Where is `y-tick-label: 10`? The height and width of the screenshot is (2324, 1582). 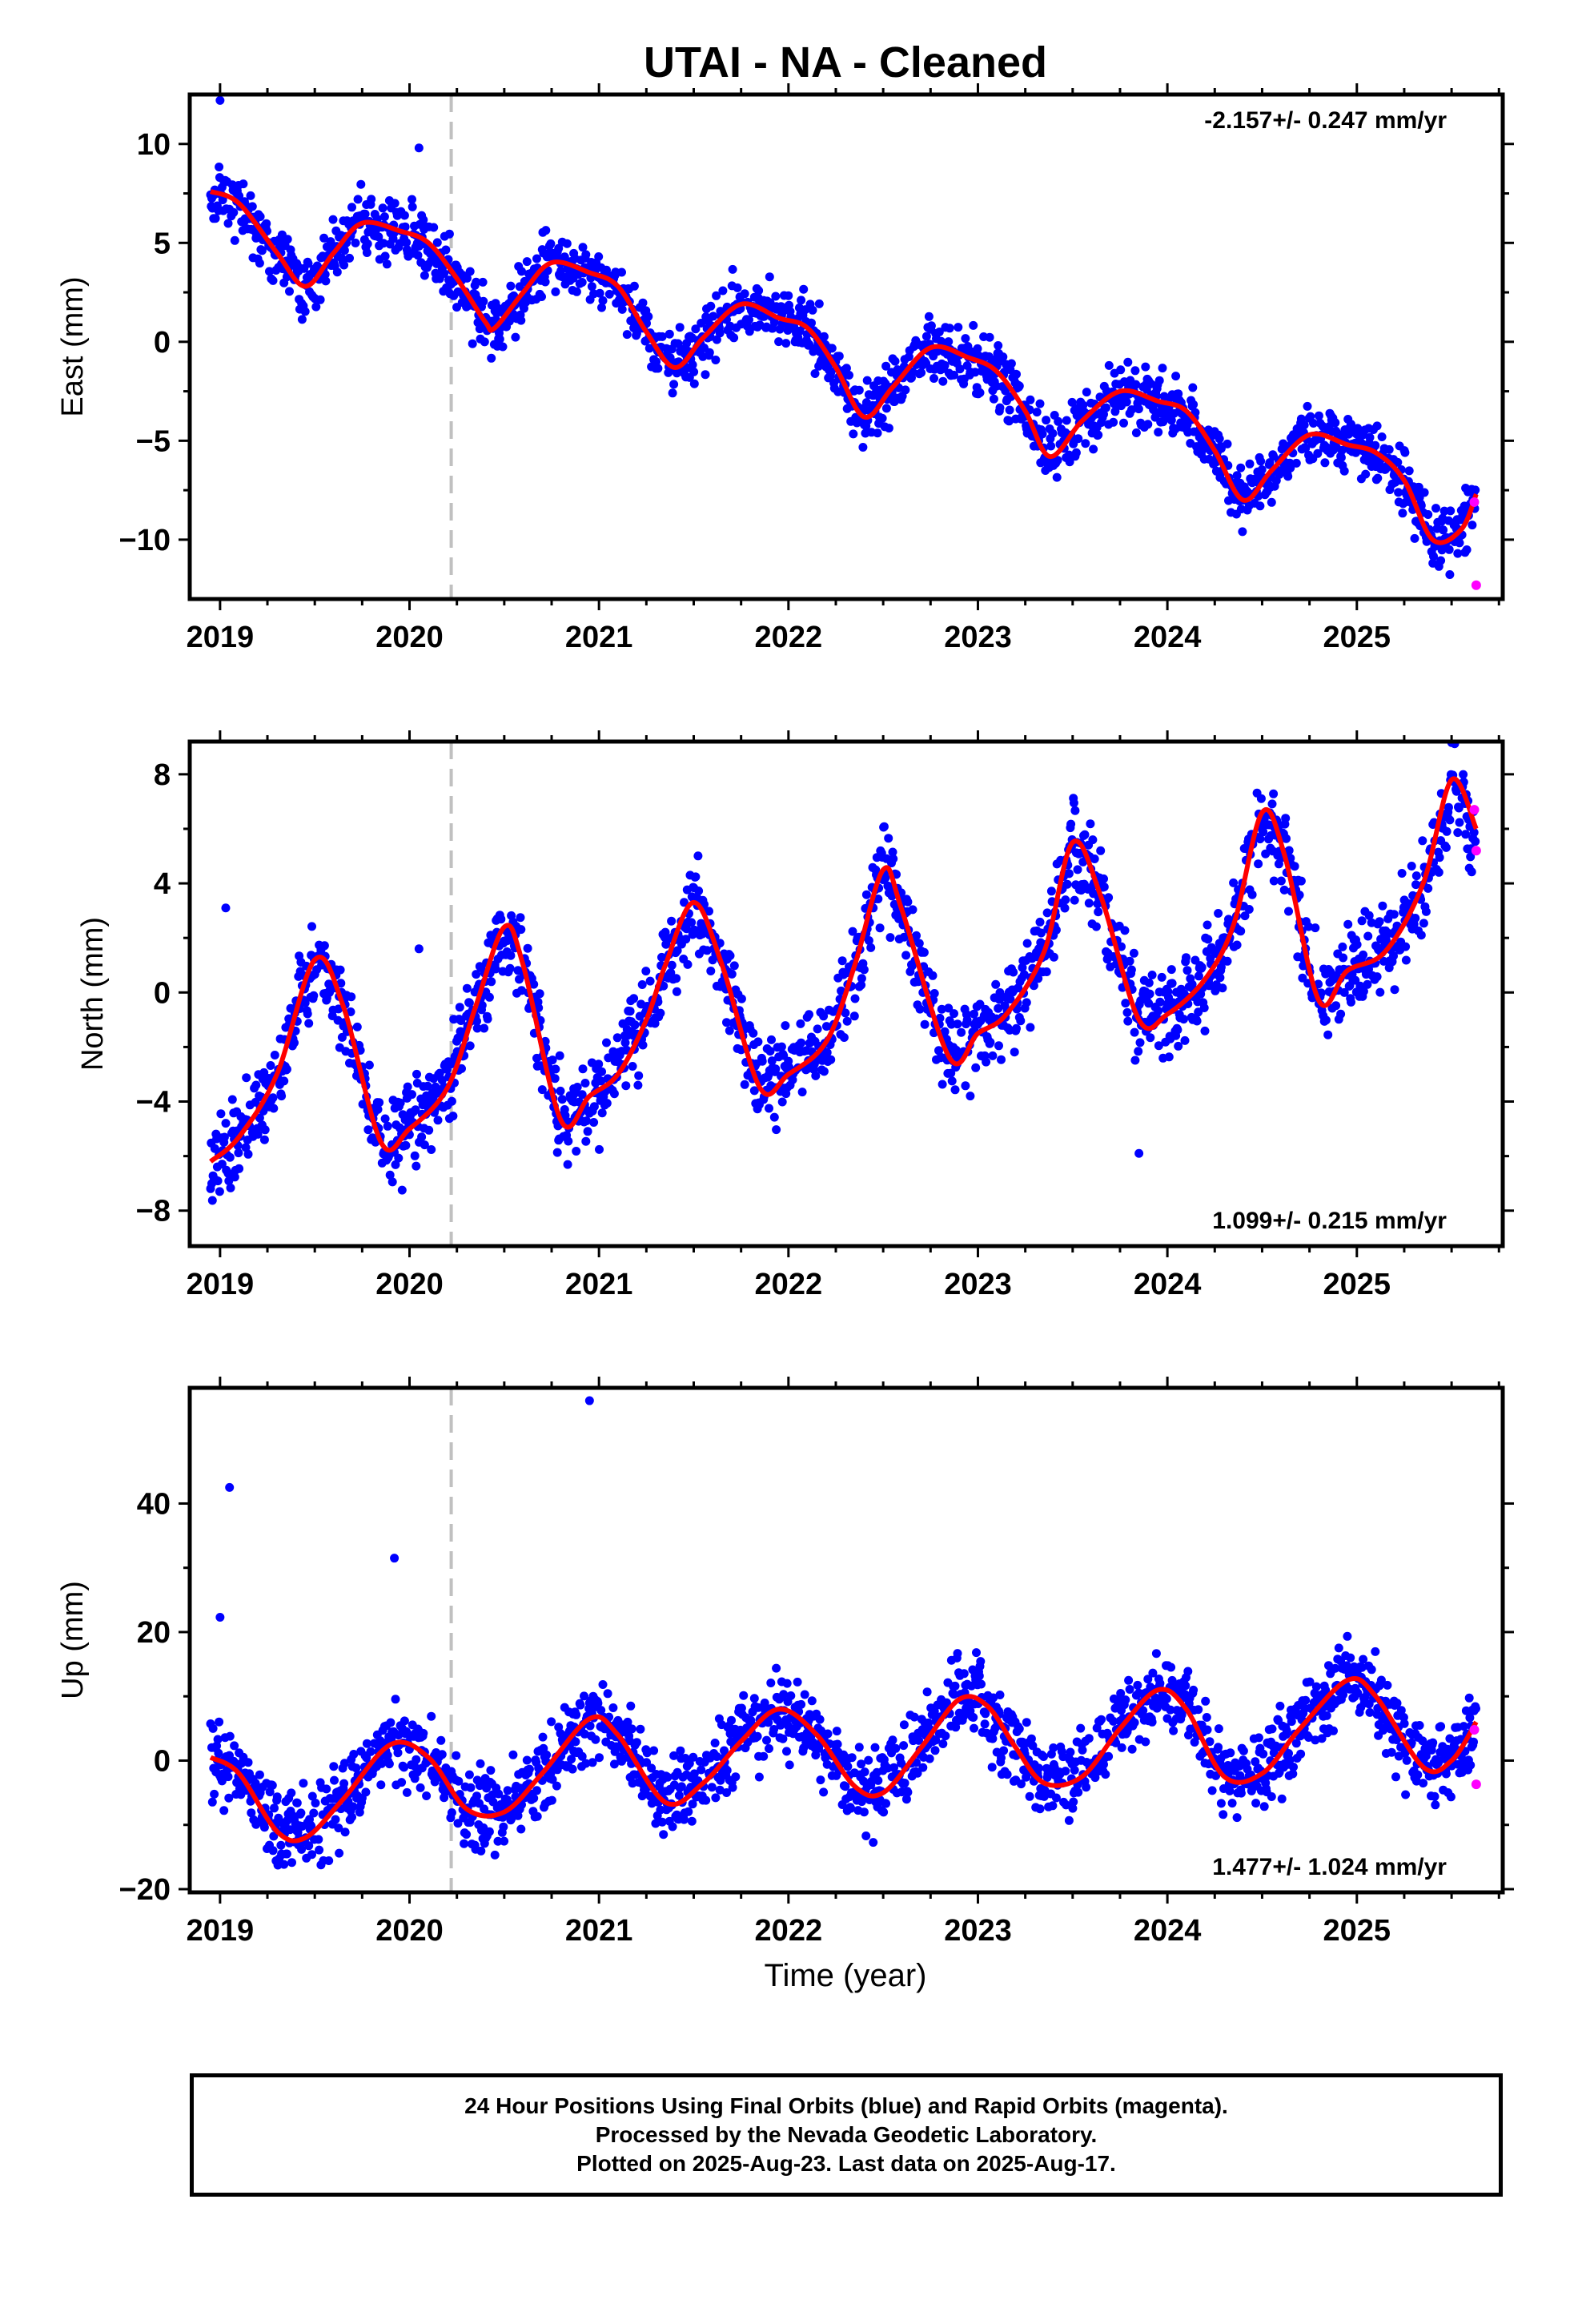 y-tick-label: 10 is located at coordinates (154, 145).